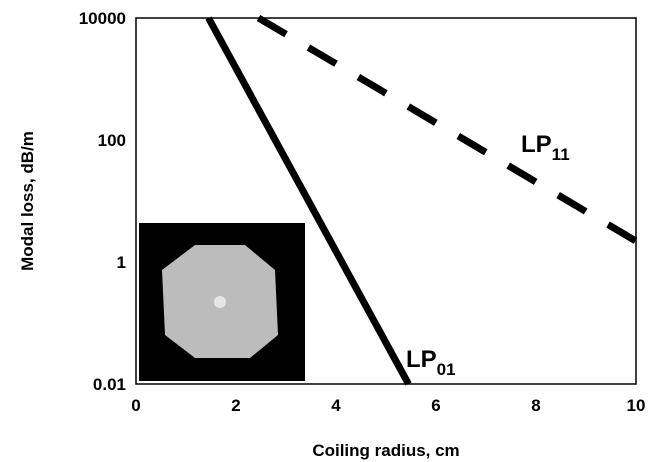  Describe the element at coordinates (27, 201) in the screenshot. I see `y-axis-label: Modal loss, dB/m` at that location.